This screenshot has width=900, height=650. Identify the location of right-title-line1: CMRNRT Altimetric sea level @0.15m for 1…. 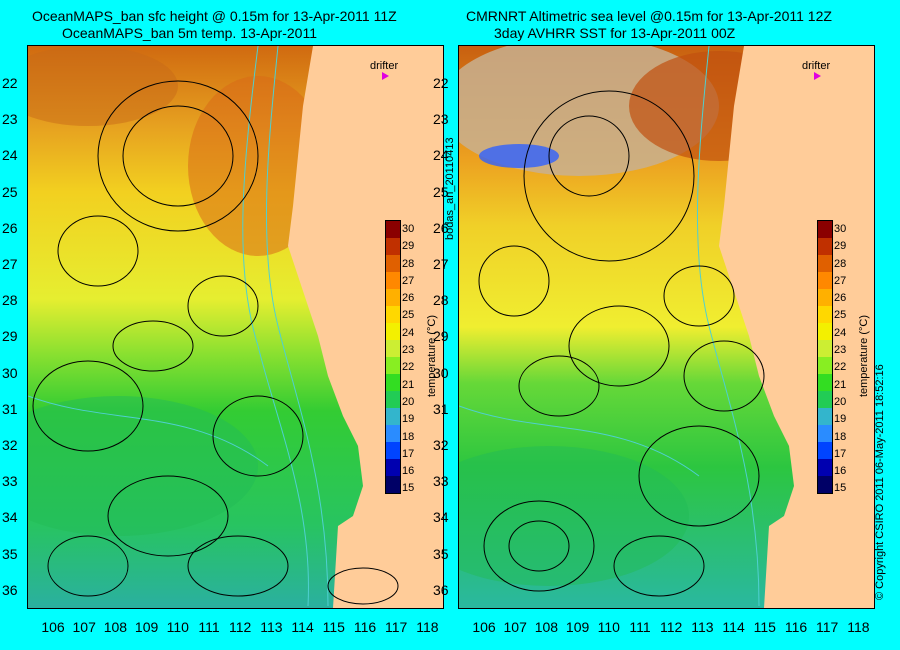
(649, 16).